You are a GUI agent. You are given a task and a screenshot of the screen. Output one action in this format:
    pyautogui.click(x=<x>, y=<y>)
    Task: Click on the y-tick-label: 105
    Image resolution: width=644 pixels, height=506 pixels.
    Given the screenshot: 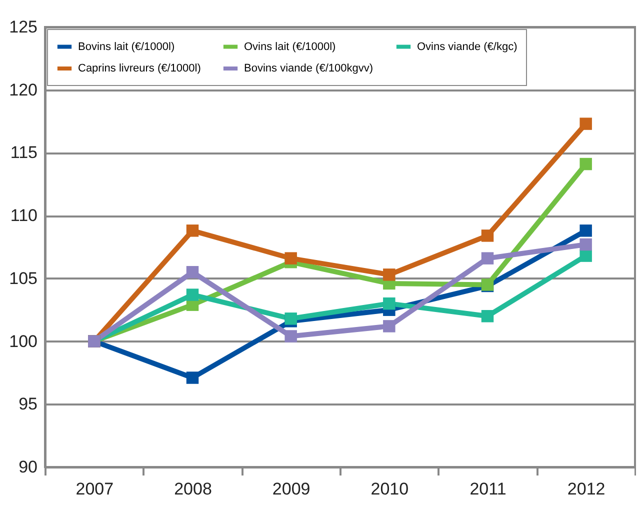 What is the action you would take?
    pyautogui.click(x=23, y=278)
    